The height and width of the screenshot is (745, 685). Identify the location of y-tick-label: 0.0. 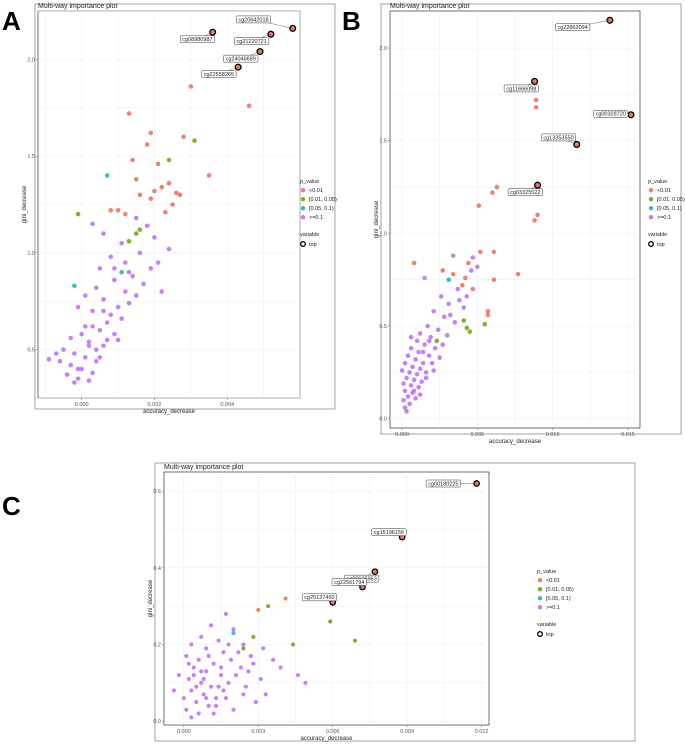
(383, 420).